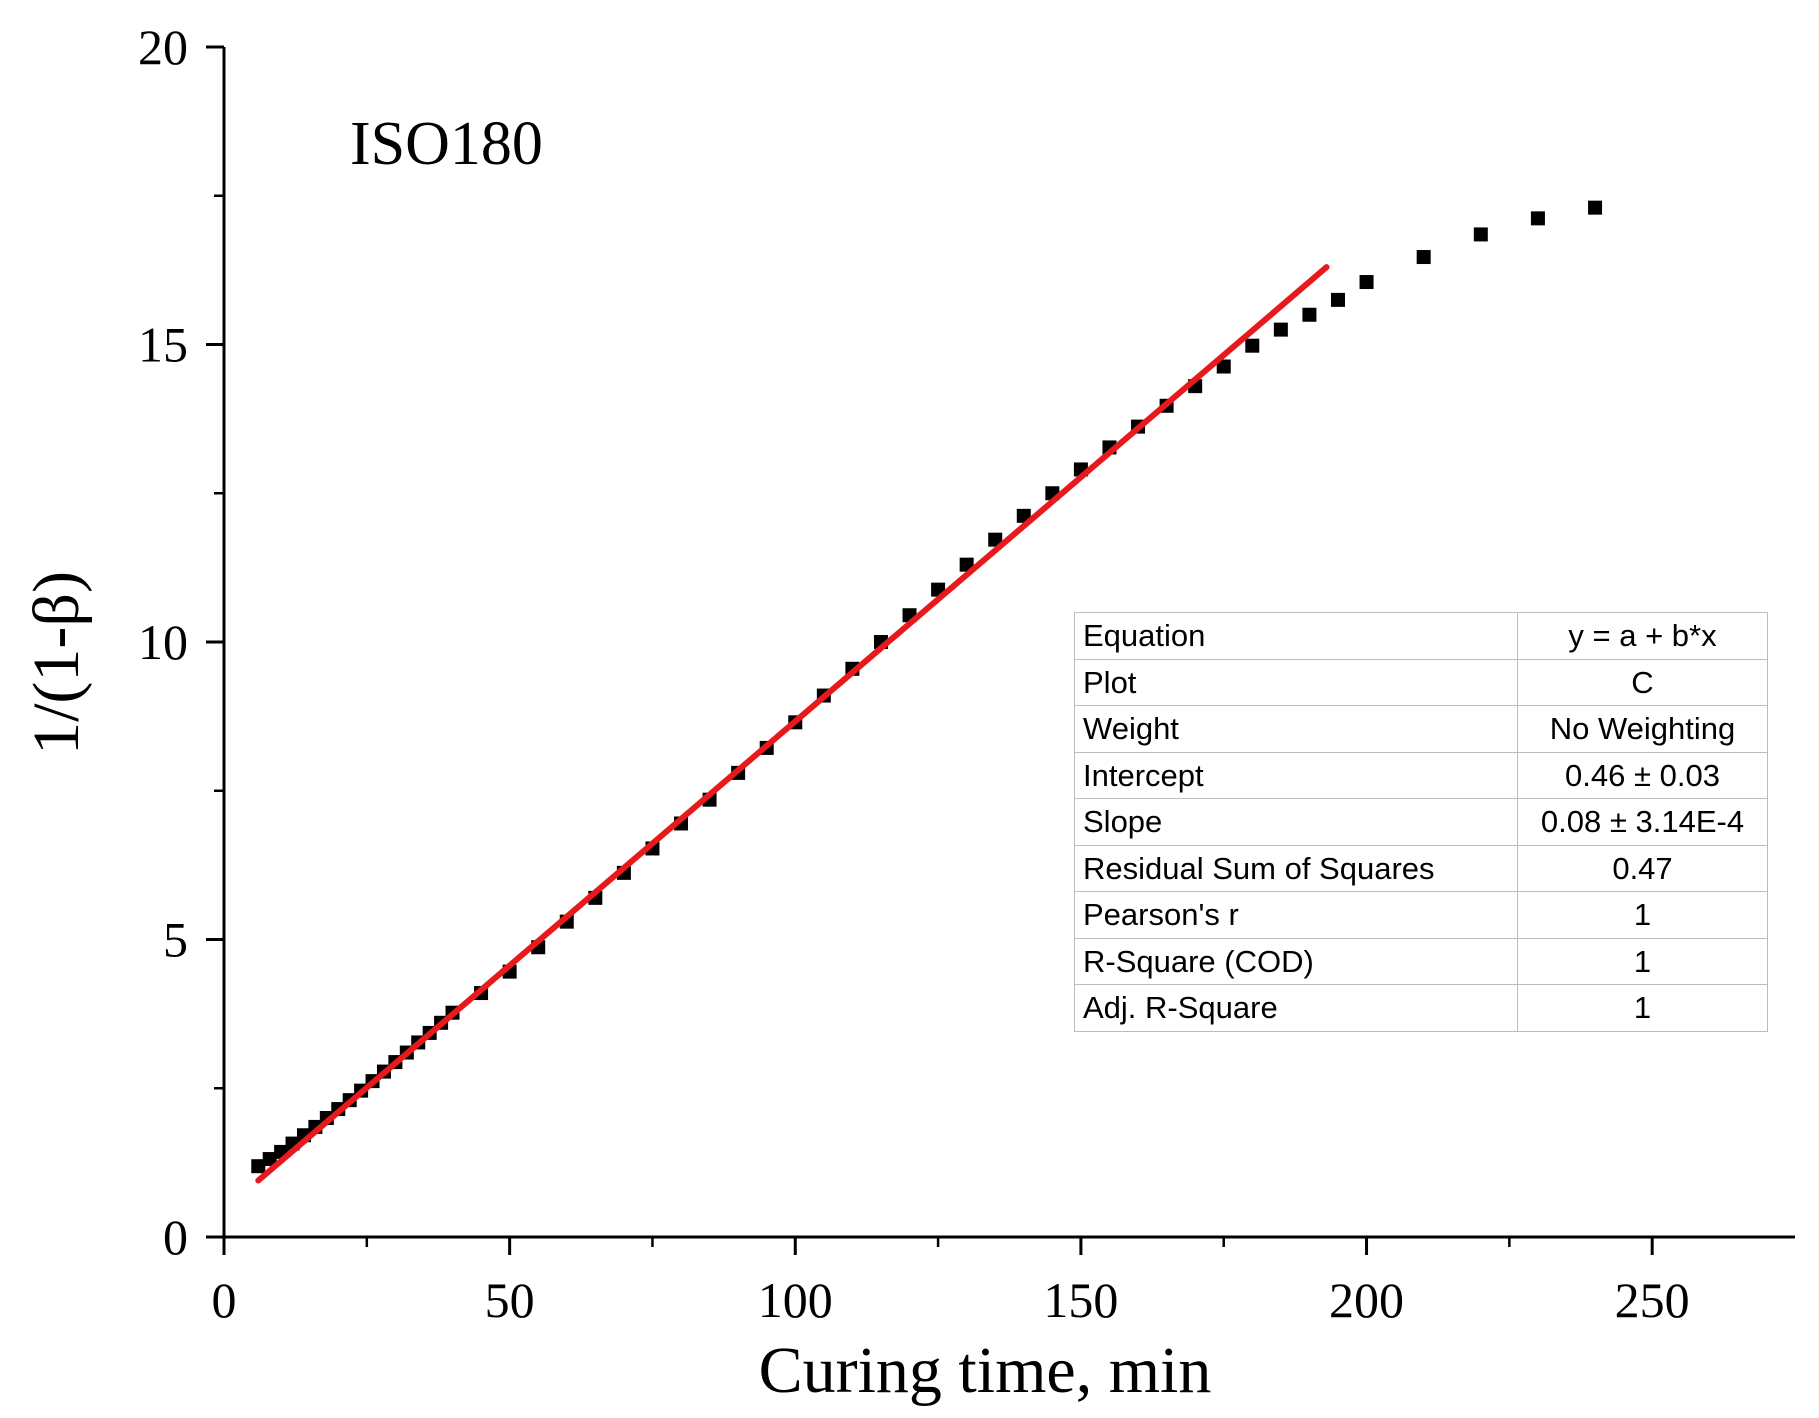  Describe the element at coordinates (1296, 636) in the screenshot. I see `fit-table-key: Equation` at that location.